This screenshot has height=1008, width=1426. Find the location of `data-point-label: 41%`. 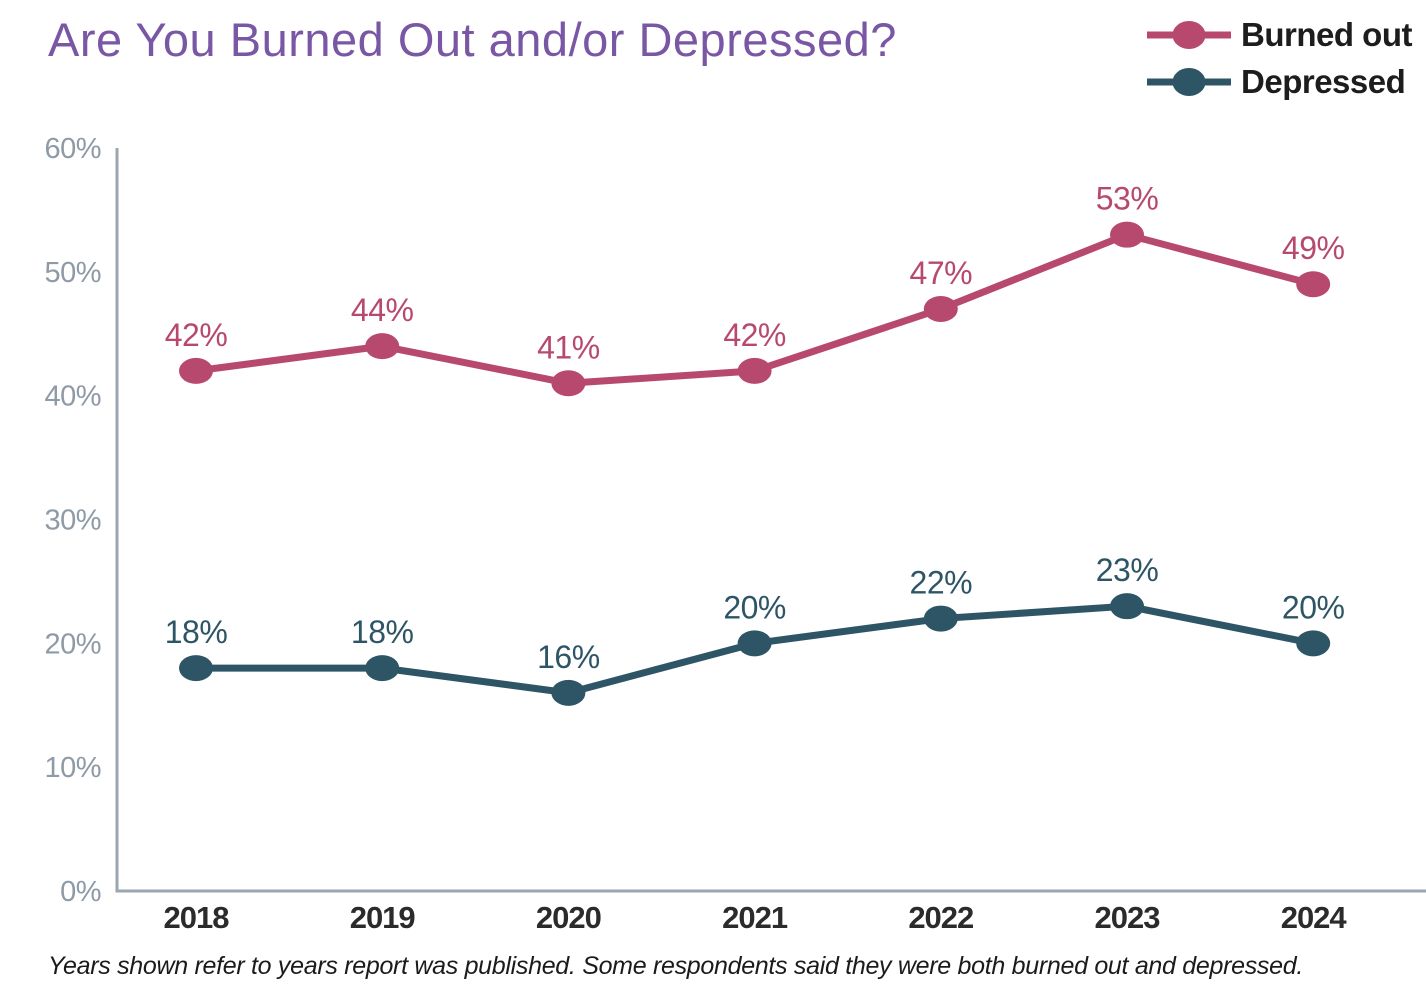

data-point-label: 41% is located at coordinates (568, 347).